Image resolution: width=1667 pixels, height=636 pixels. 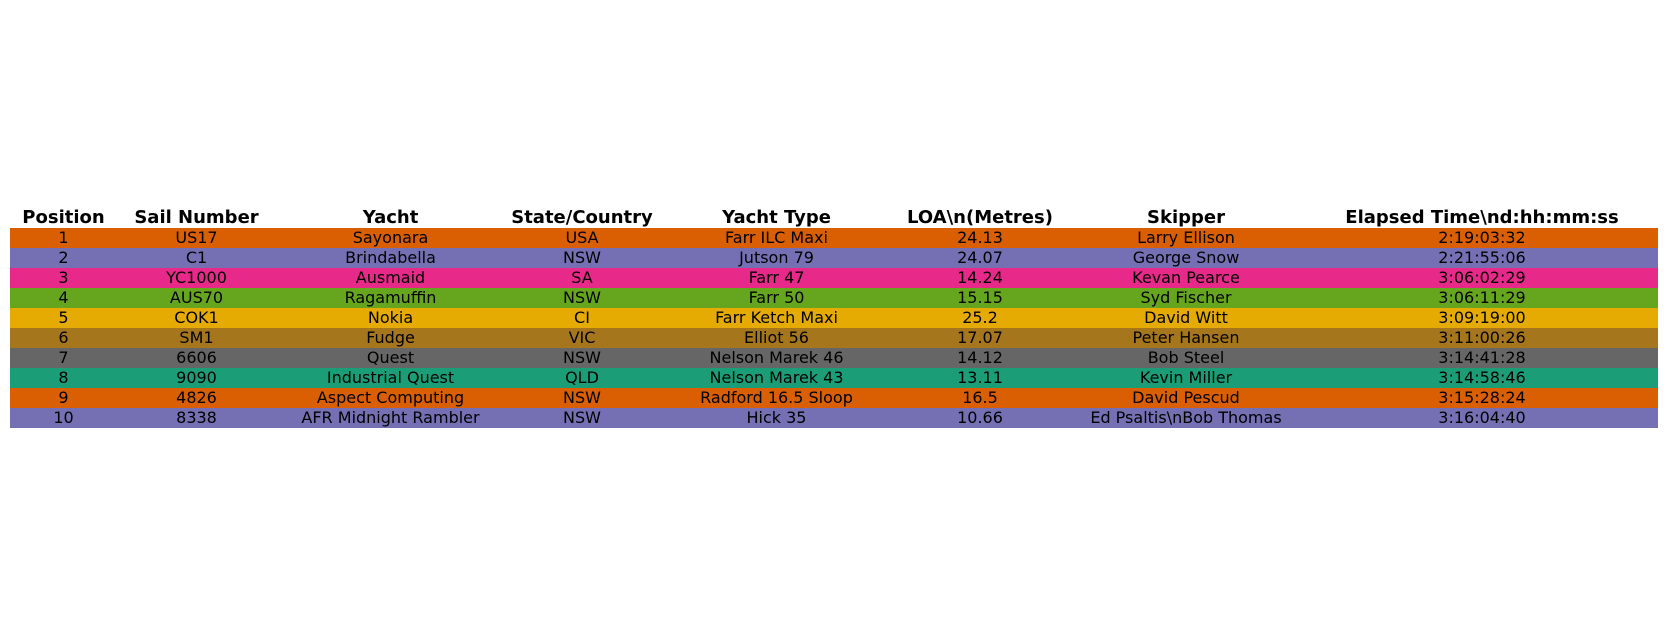 What do you see at coordinates (1482, 297) in the screenshot?
I see `table-cell: 3:06:11:29` at bounding box center [1482, 297].